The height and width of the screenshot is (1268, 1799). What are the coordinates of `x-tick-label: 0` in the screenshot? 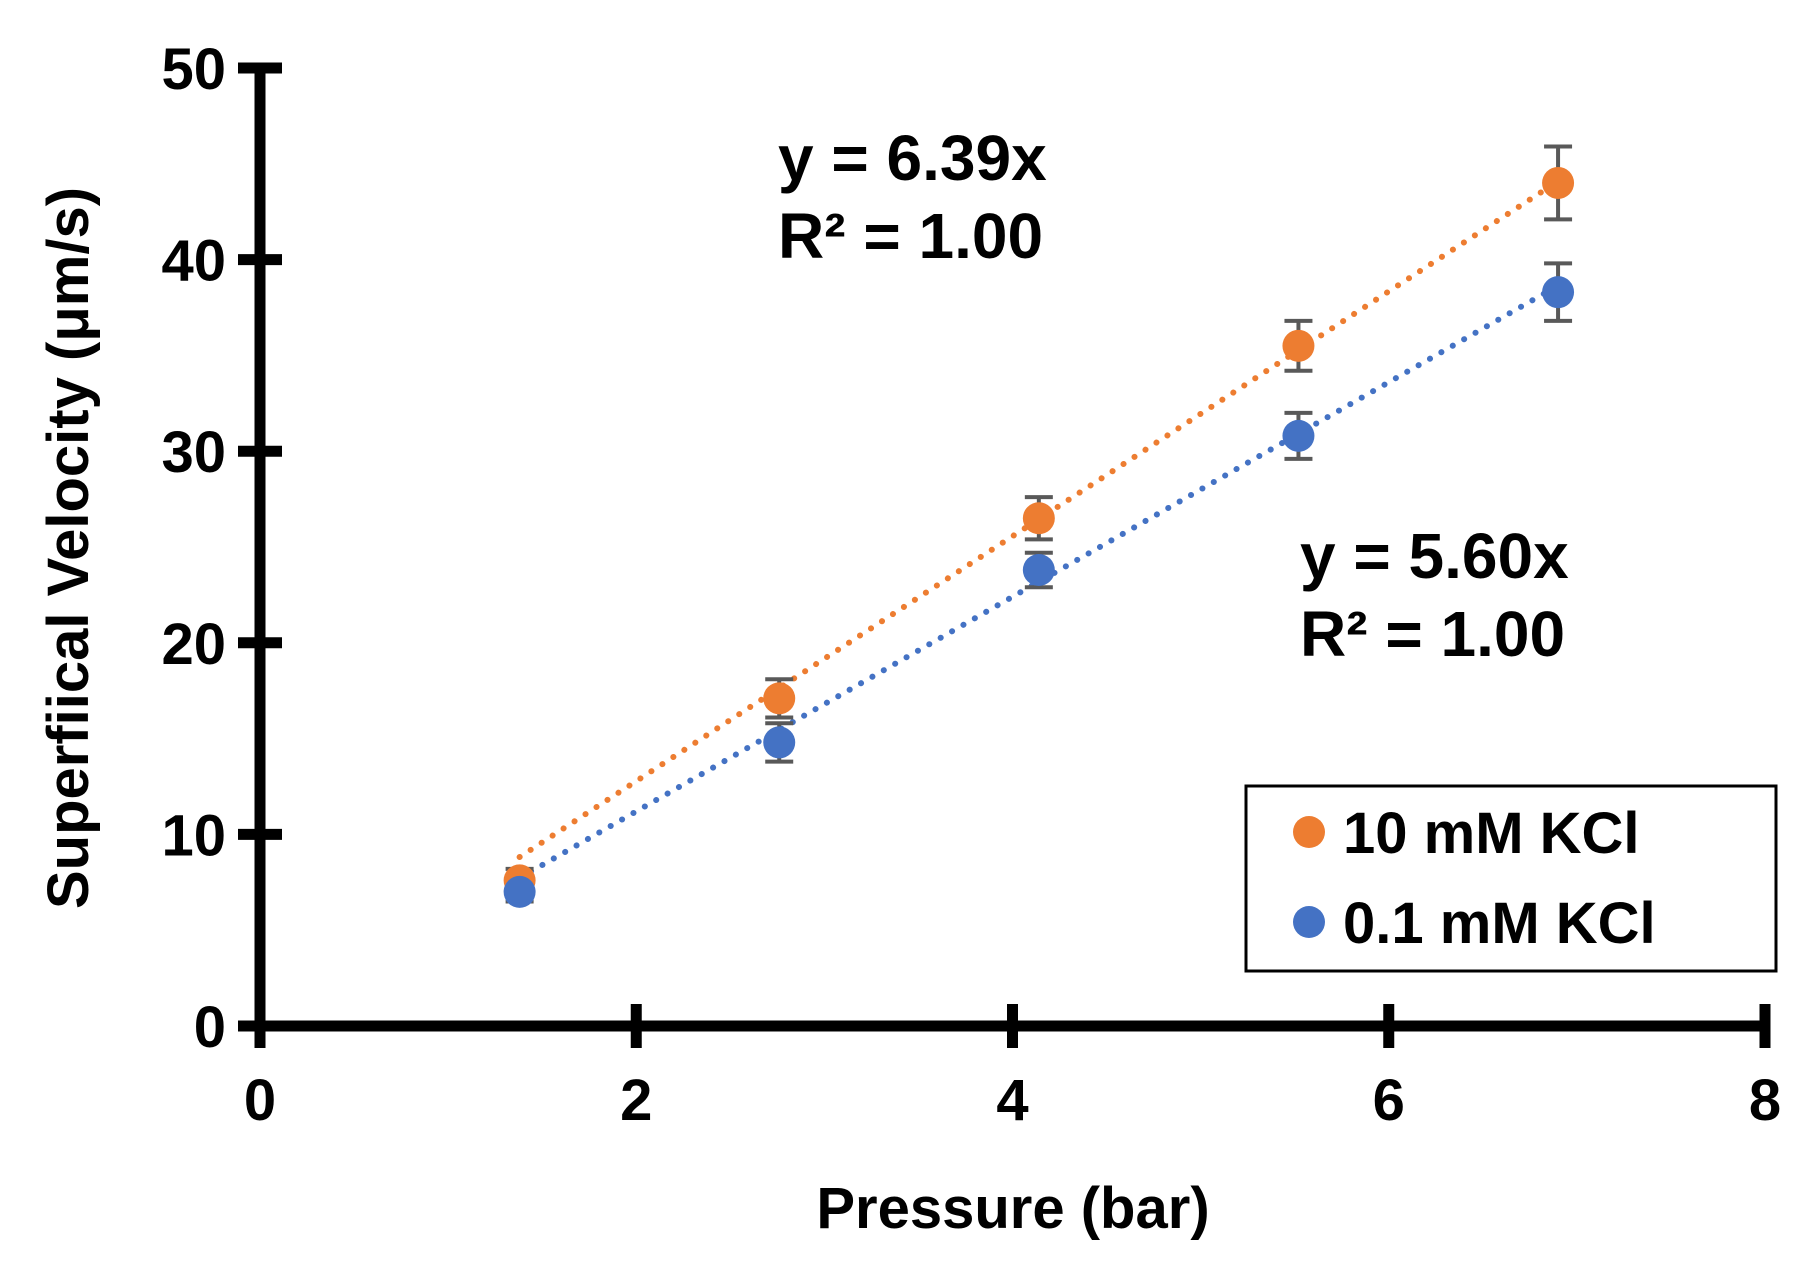 It's located at (260, 1100).